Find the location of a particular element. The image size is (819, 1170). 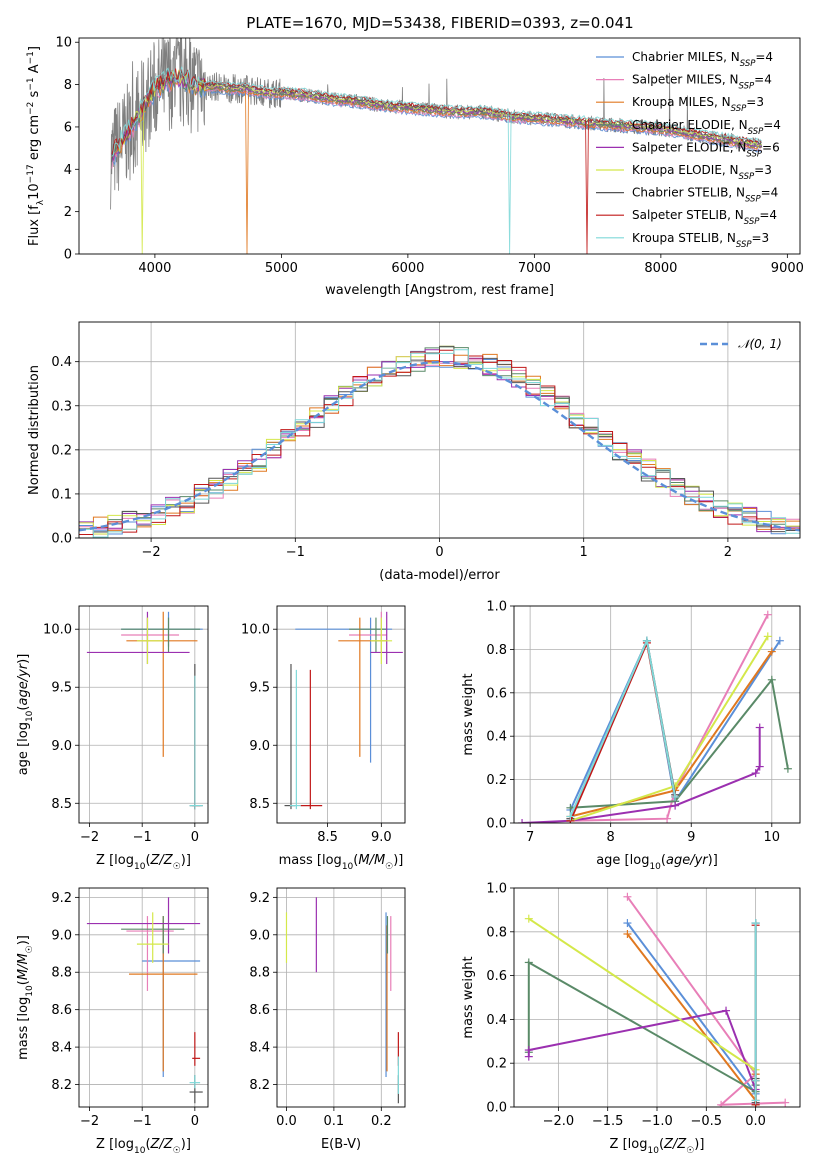

x-axis-label: E(B-V) is located at coordinates (341, 1144).